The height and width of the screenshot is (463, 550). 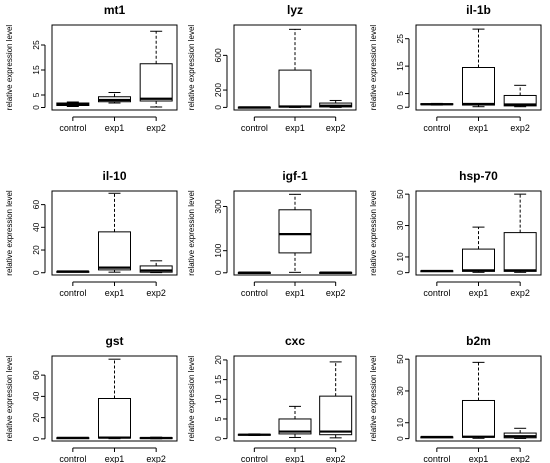 What do you see at coordinates (218, 250) in the screenshot?
I see `y-tick-label: 100` at bounding box center [218, 250].